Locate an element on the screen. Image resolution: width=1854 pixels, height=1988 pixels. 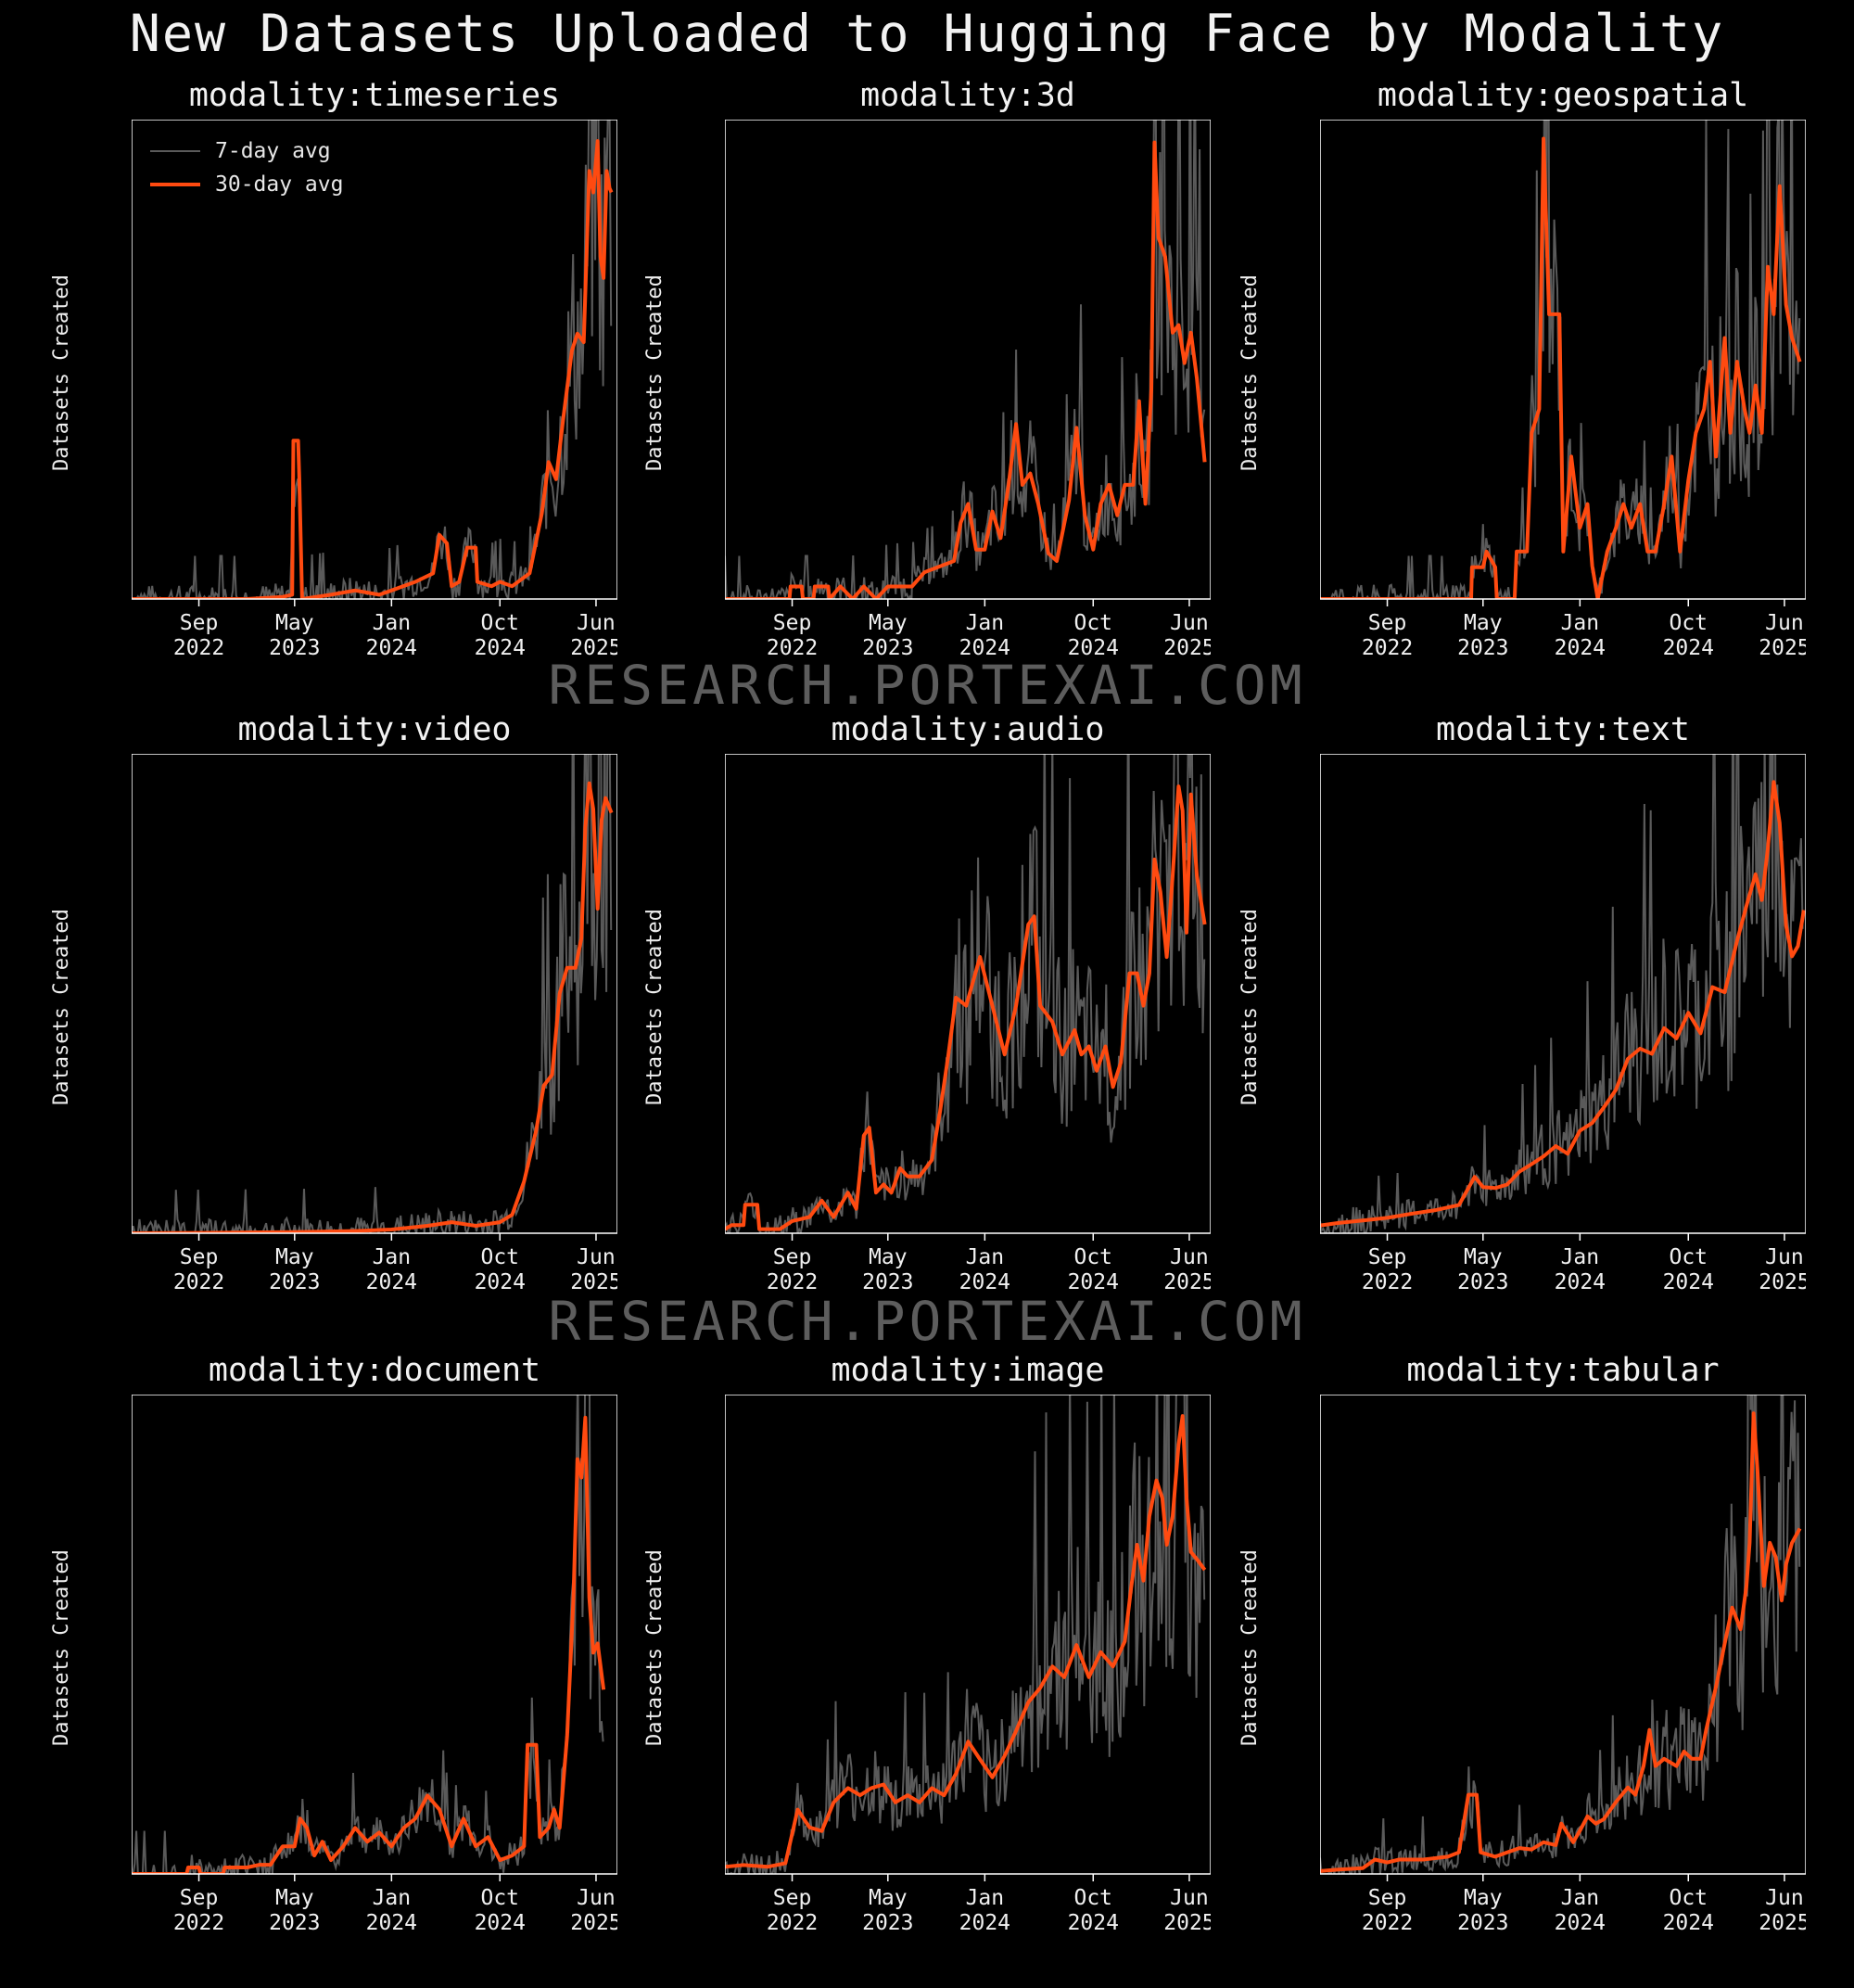
legend-item-avg: 30-day avg is located at coordinates (247, 184).